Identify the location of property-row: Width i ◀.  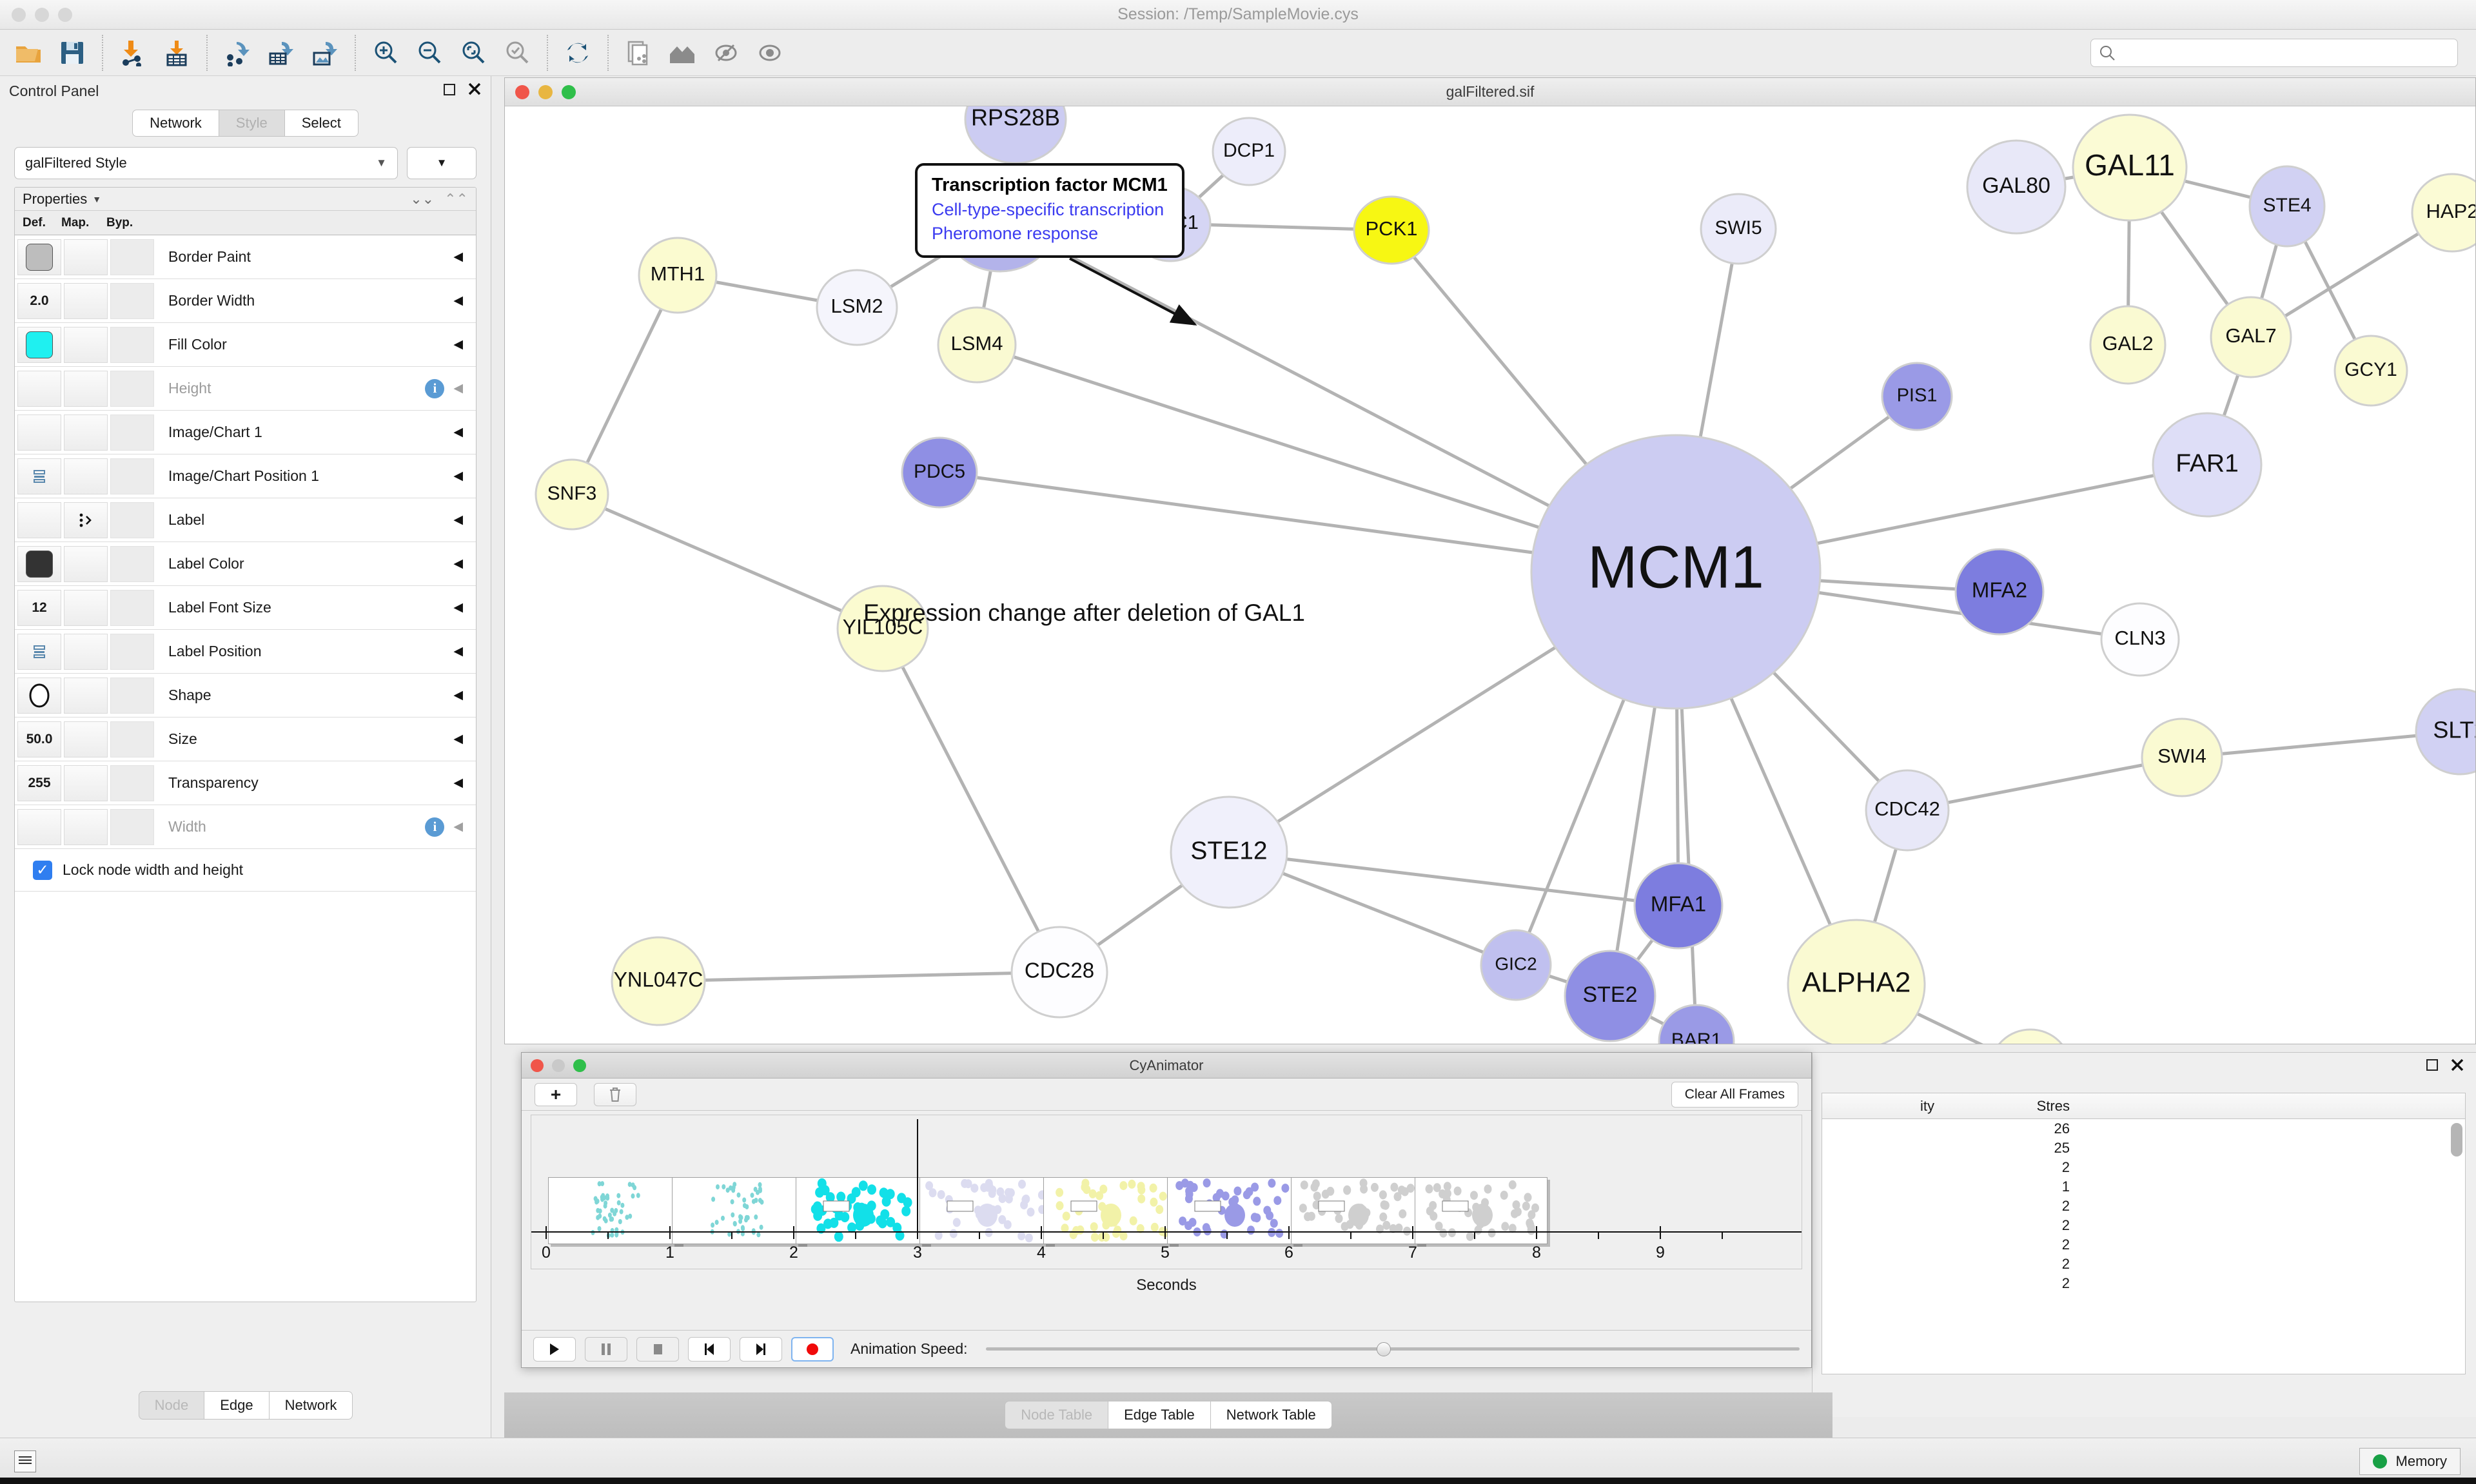
(245, 827).